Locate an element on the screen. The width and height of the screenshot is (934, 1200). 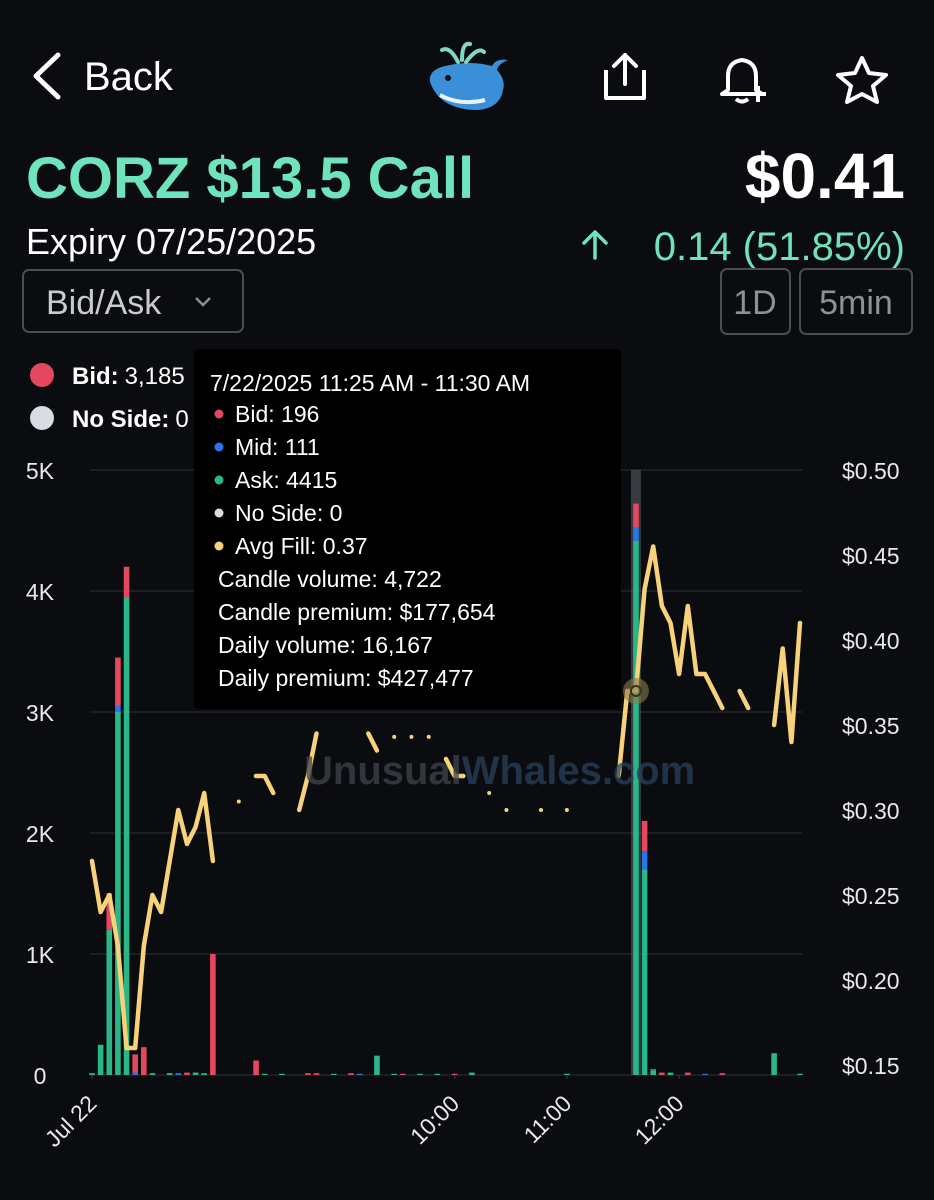
tooltip-title: 7/22/2025 11:25 AM - 11:30 AM is located at coordinates (370, 383).